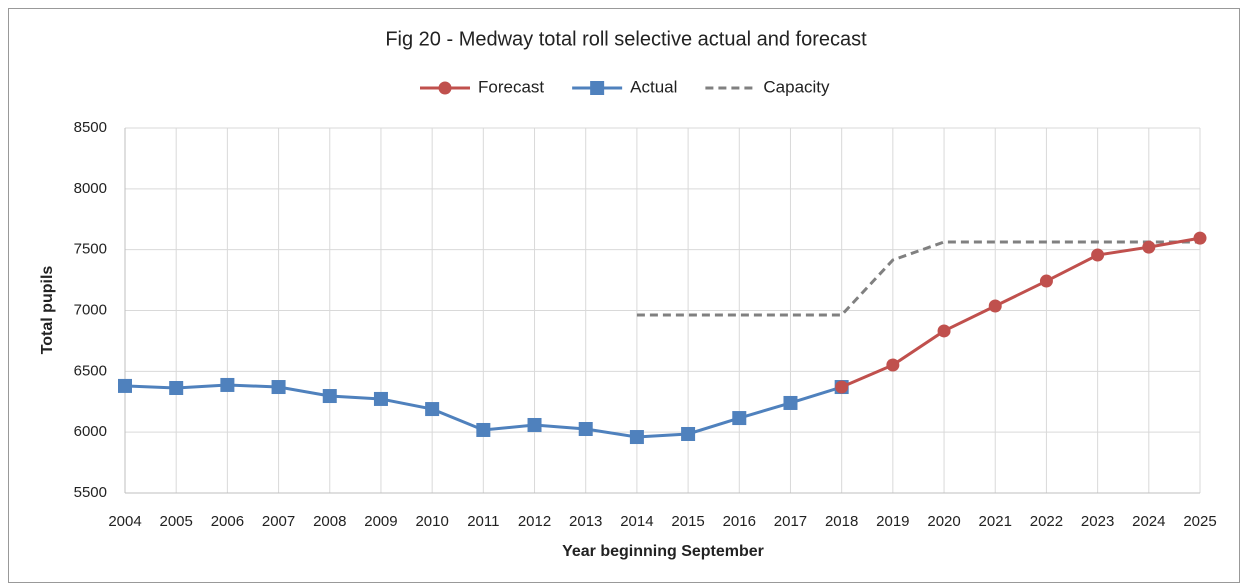 This screenshot has height=584, width=1248. Describe the element at coordinates (90, 188) in the screenshot. I see `y-tick-label: 8000` at that location.